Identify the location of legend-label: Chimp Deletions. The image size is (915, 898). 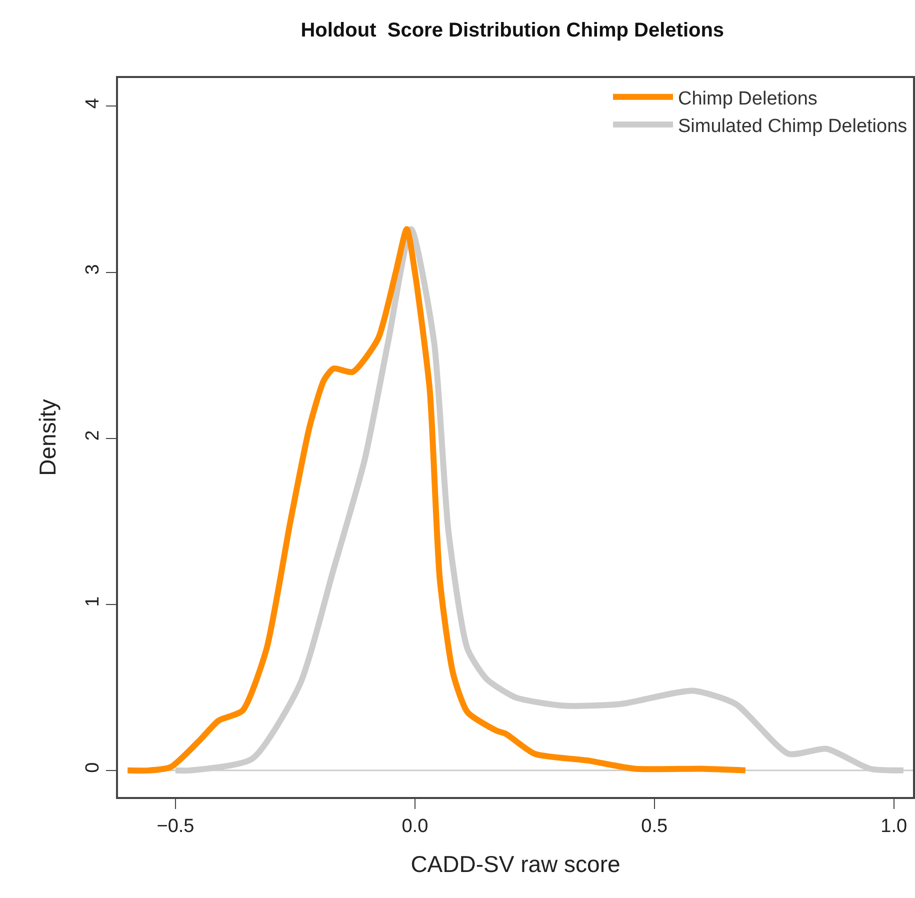
(748, 99).